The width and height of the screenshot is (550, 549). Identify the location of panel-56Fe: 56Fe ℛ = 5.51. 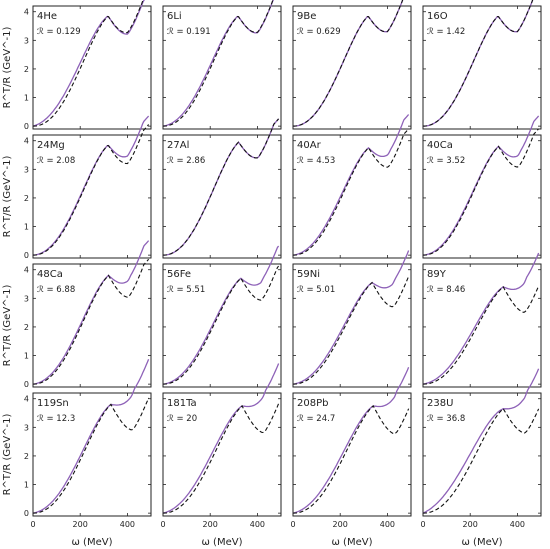
(222, 316).